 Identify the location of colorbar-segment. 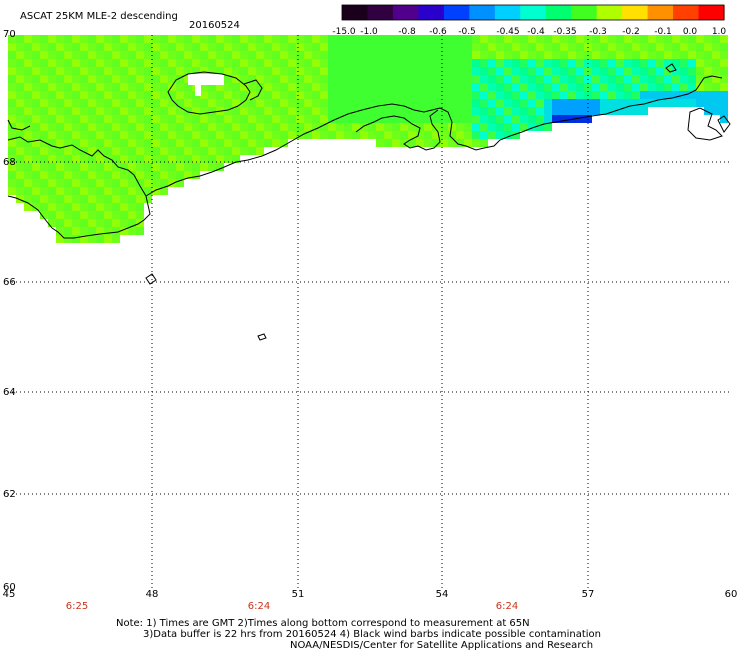
(380, 12).